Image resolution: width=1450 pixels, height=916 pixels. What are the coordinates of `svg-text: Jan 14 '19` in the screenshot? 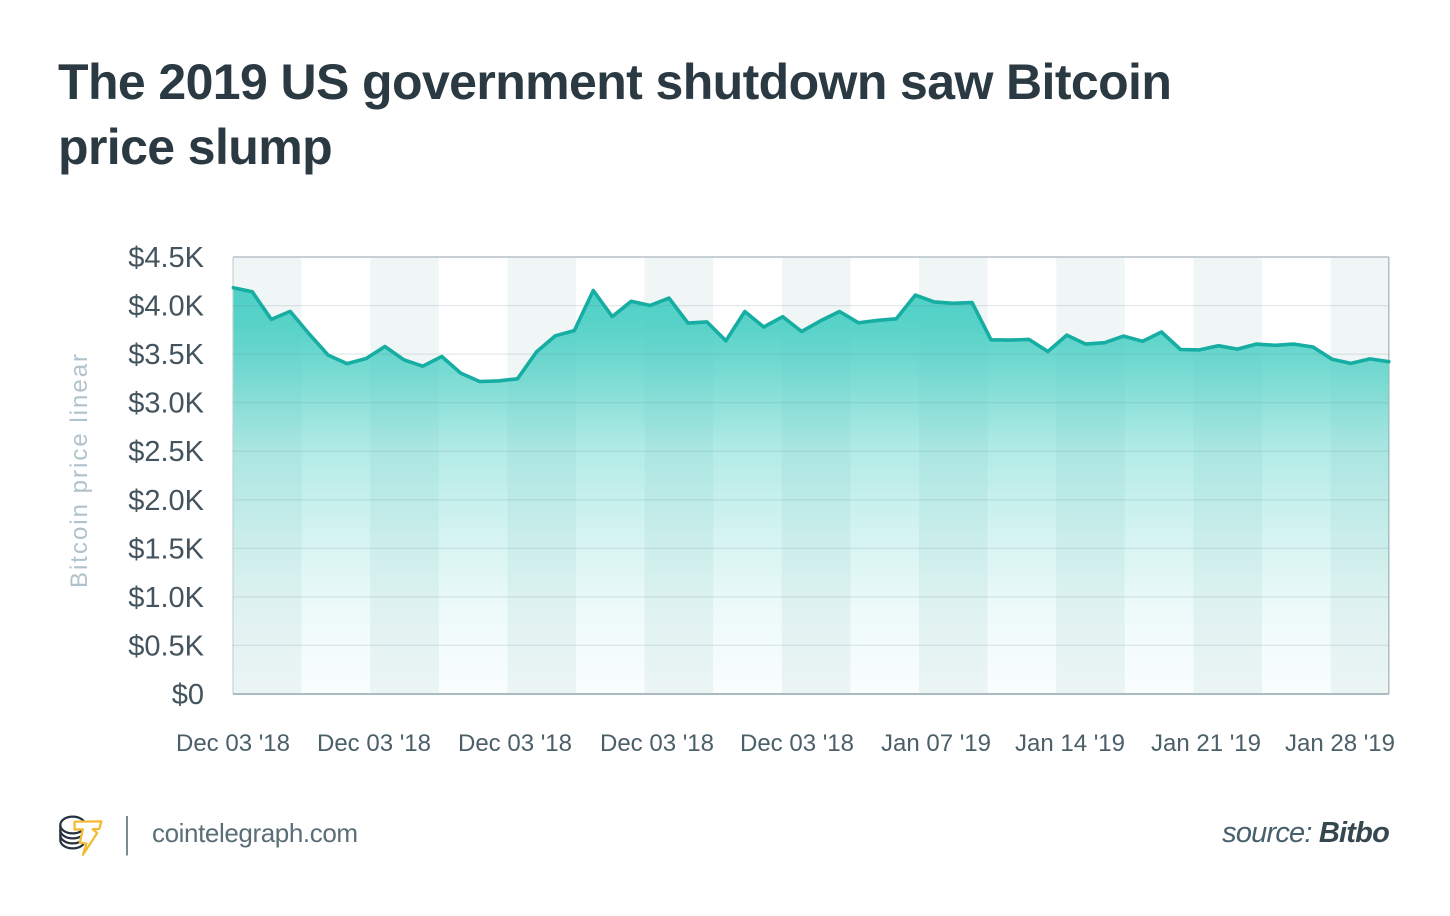 It's located at (1070, 743).